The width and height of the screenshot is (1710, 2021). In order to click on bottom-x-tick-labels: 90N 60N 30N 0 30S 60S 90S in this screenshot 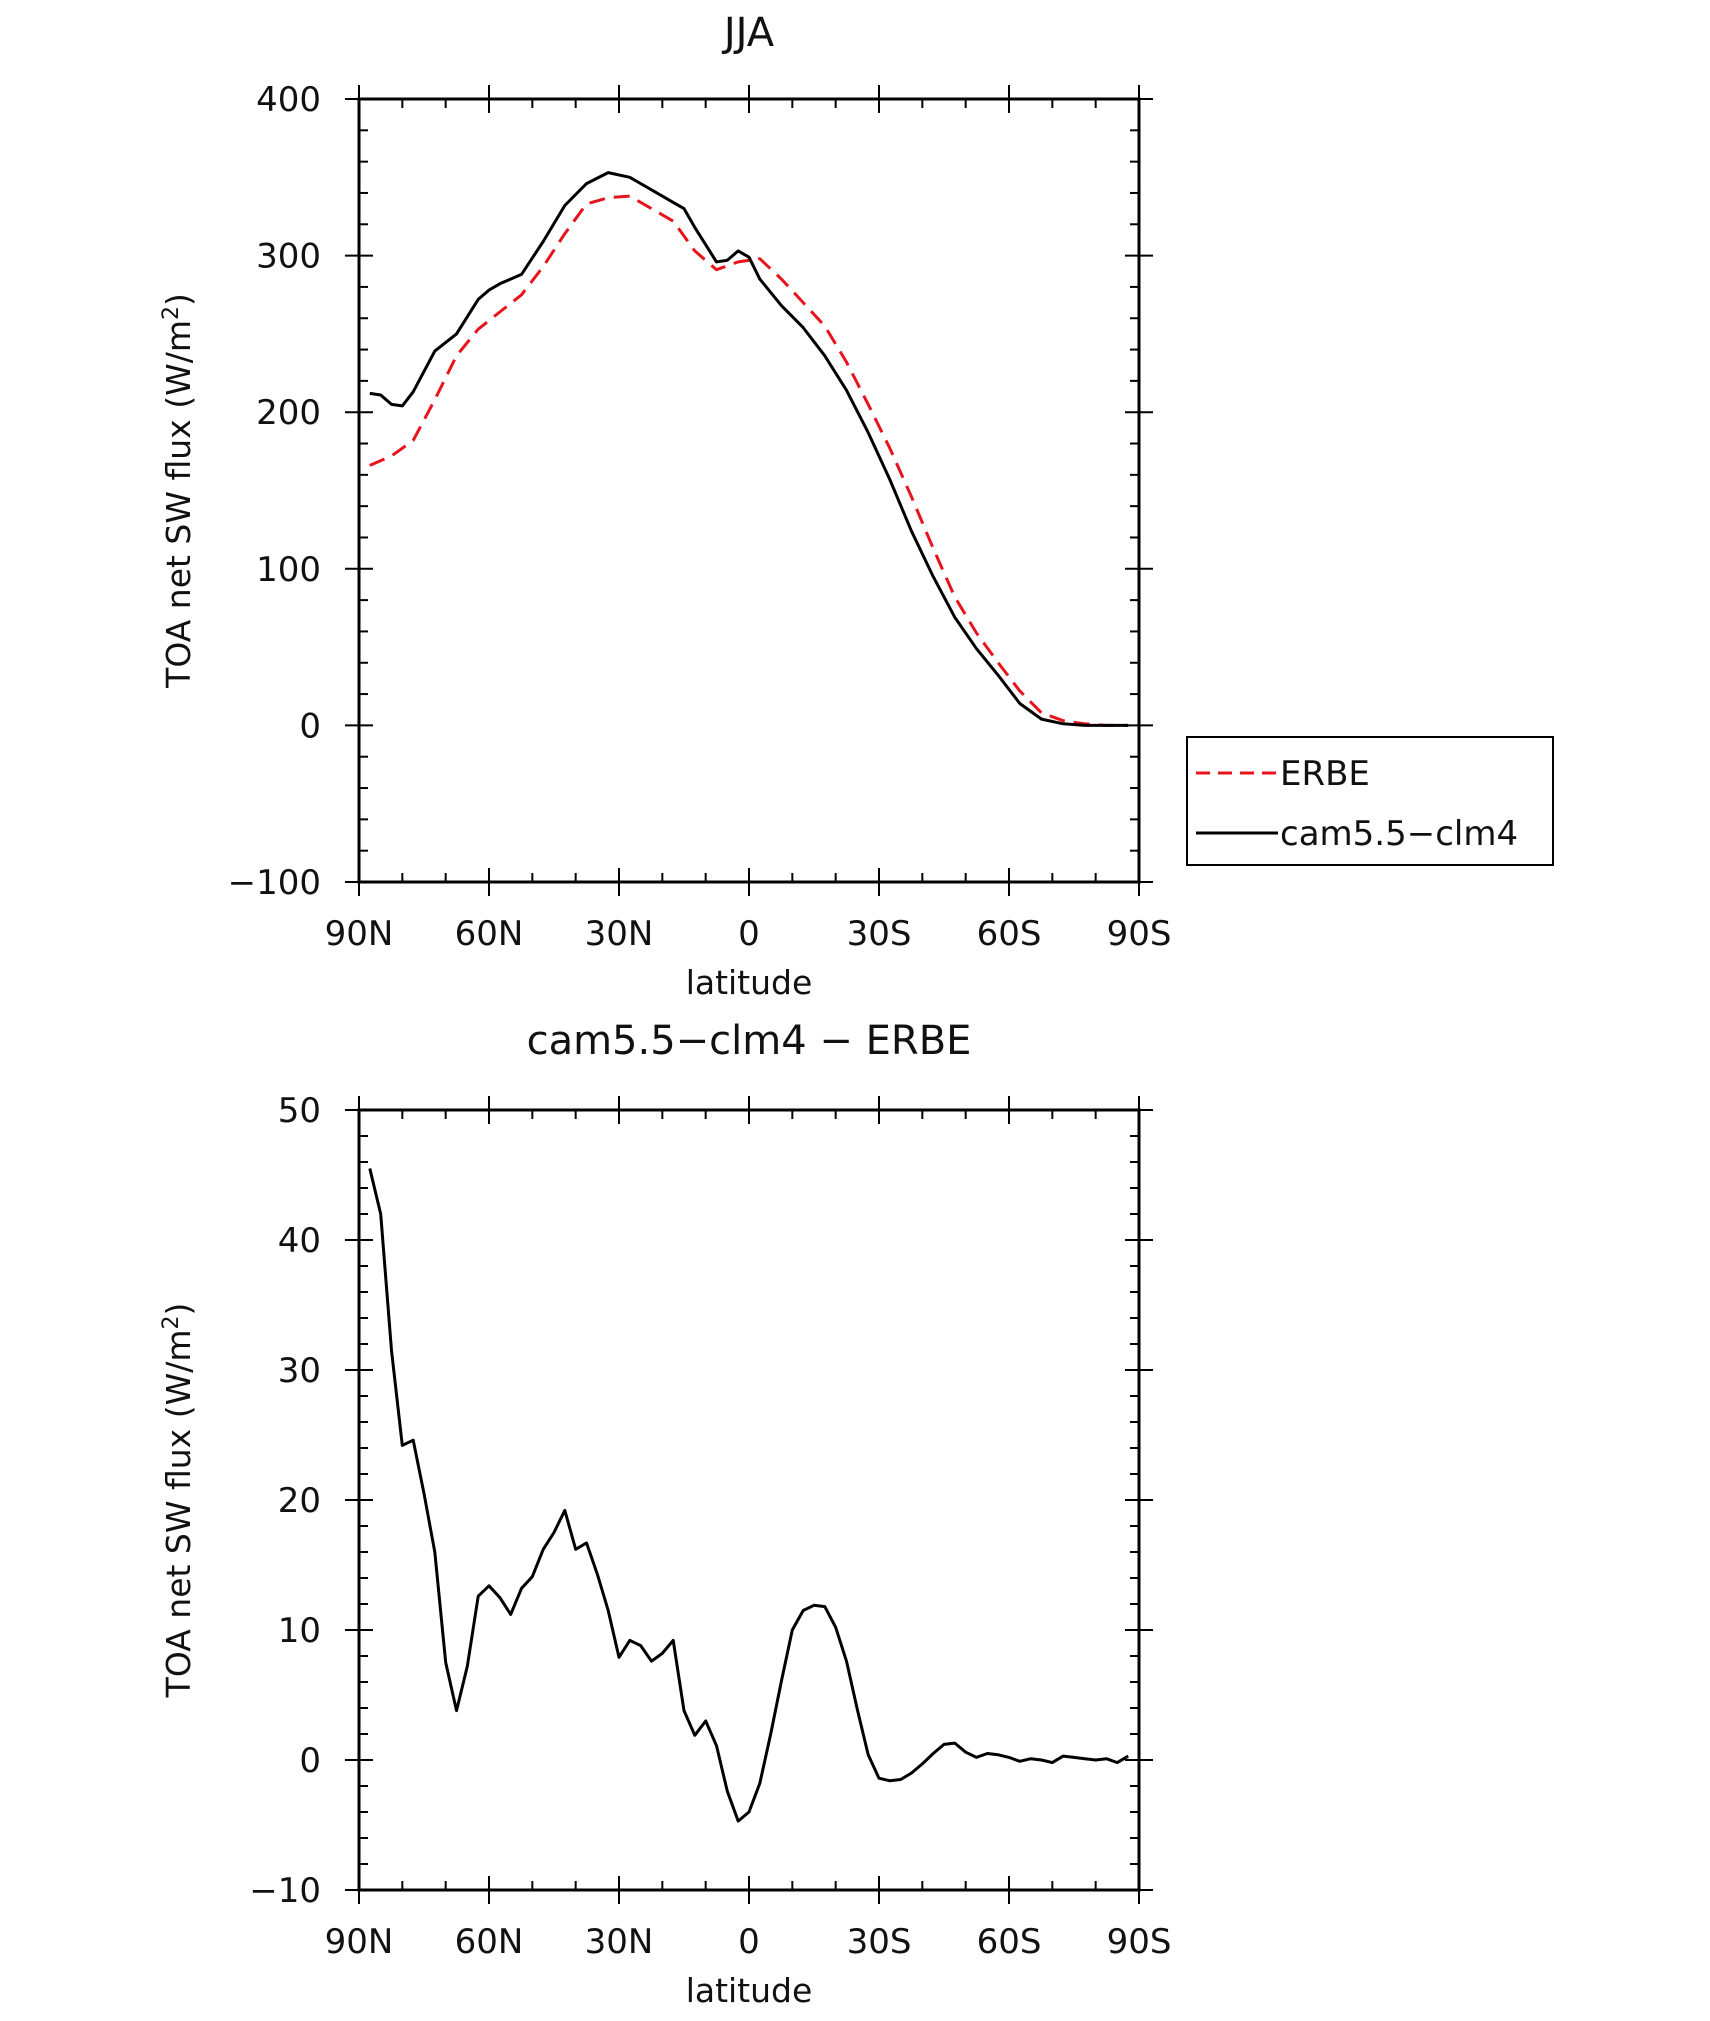, I will do `click(748, 1942)`.